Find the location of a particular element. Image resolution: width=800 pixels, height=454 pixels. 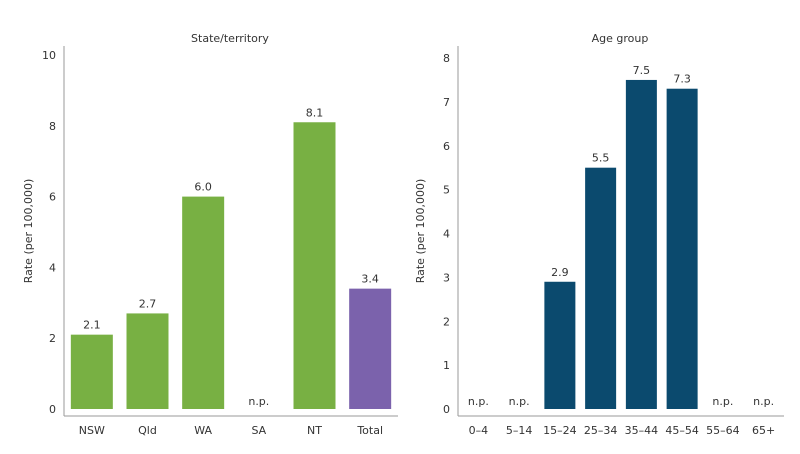

data-label: 3.4 is located at coordinates (370, 279).